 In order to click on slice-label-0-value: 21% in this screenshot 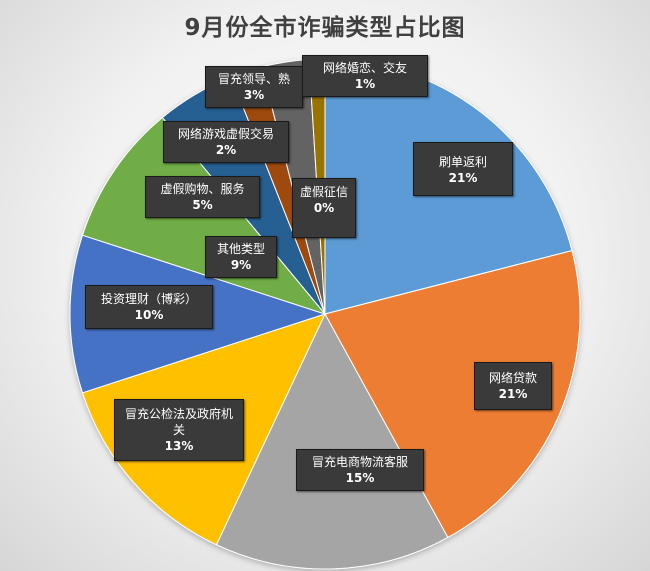, I will do `click(463, 178)`.